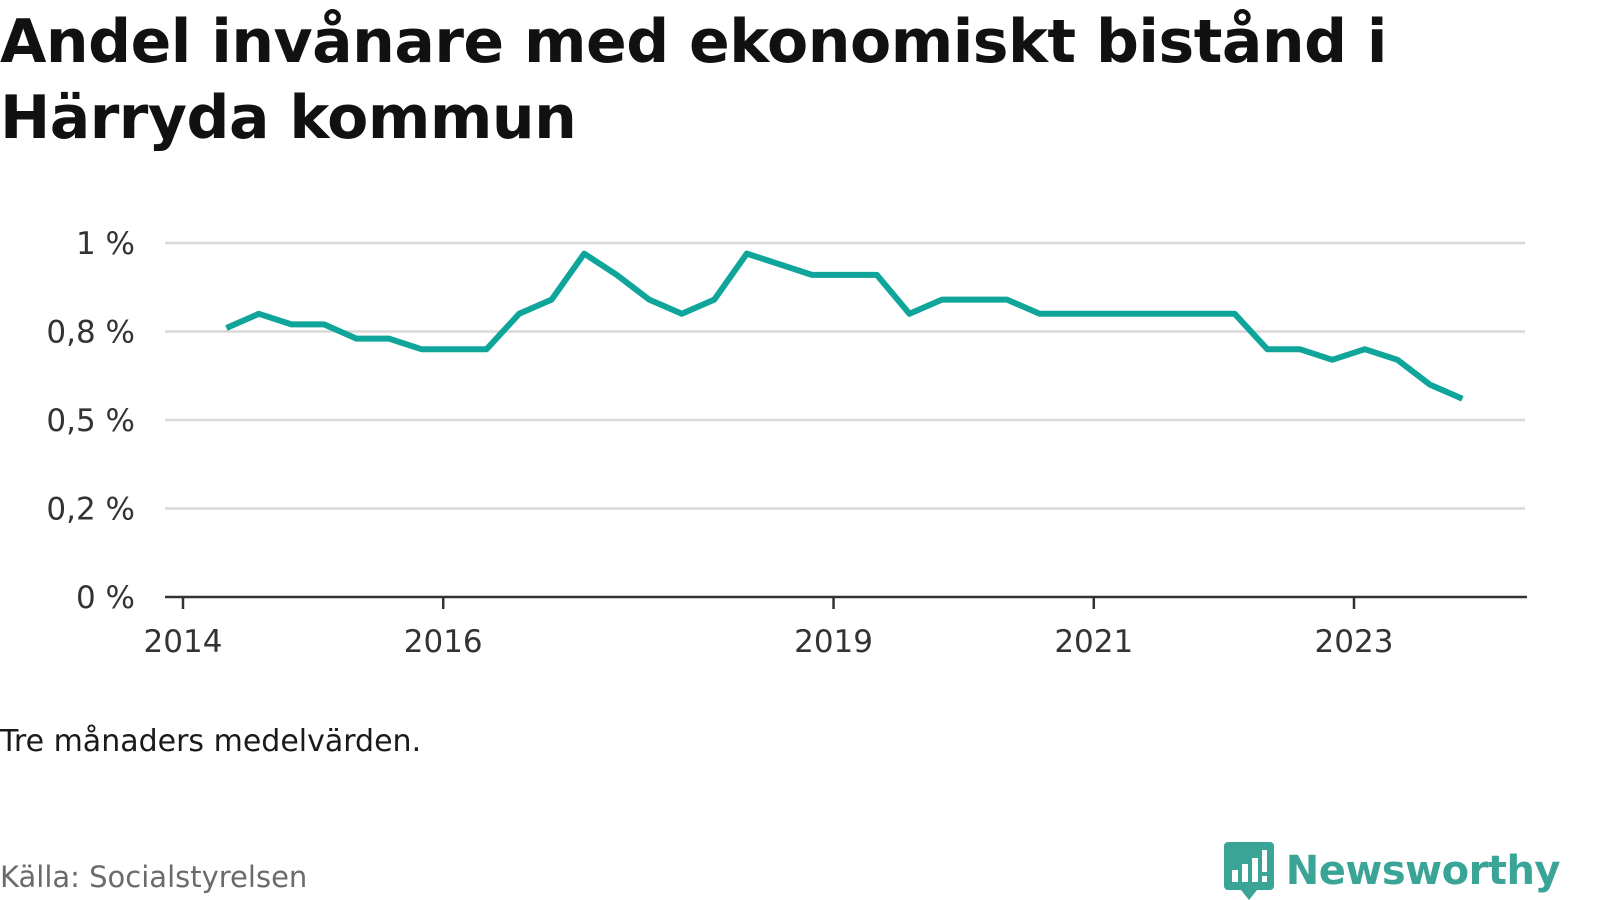  What do you see at coordinates (1423, 871) in the screenshot?
I see `brand-name: Newsworthy` at bounding box center [1423, 871].